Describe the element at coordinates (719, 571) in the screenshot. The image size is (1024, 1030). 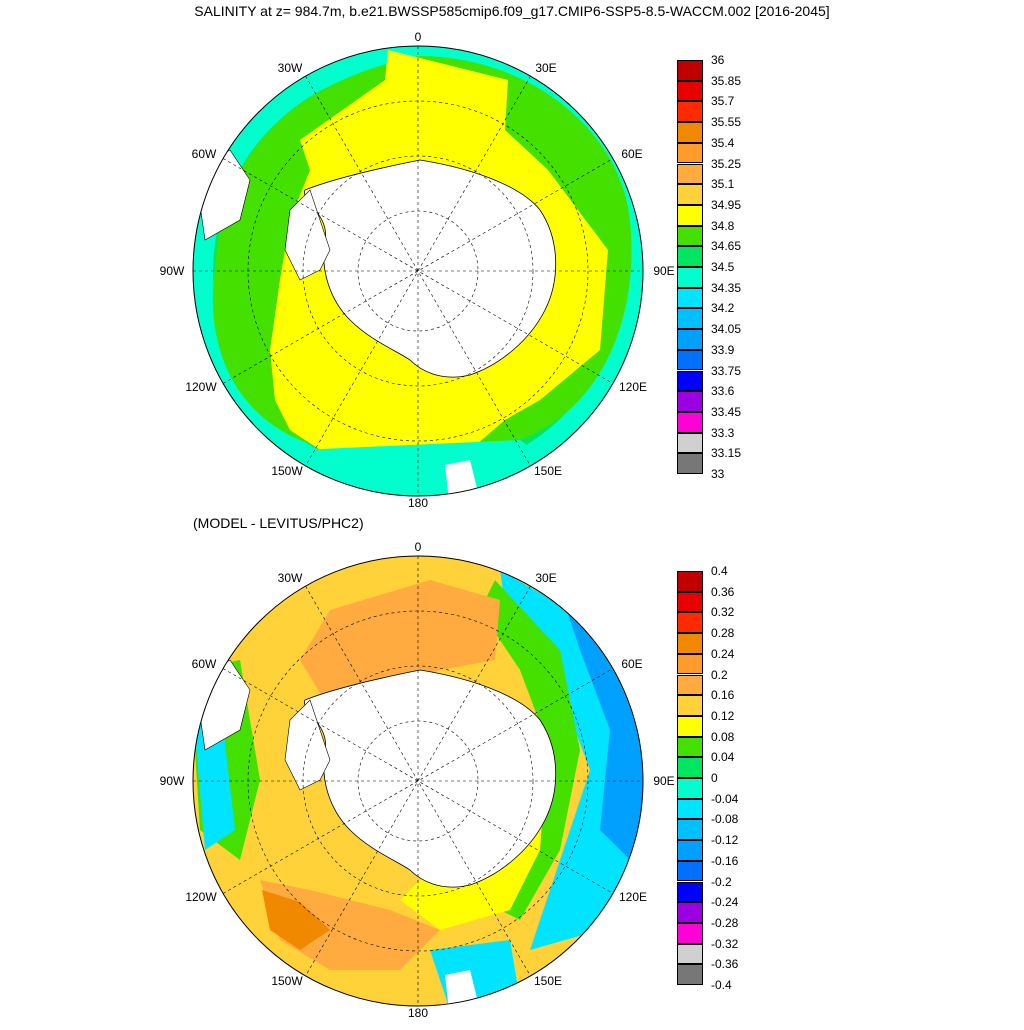
I see `colorbar-tick-label: 0.4` at that location.